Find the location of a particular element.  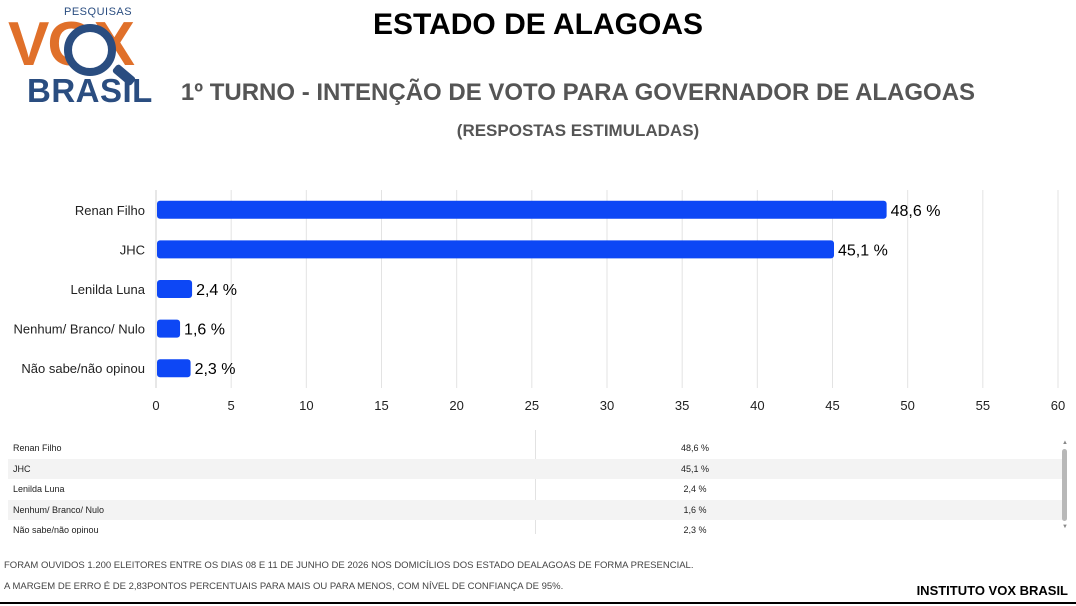

x-tick-label: 30 is located at coordinates (607, 405).